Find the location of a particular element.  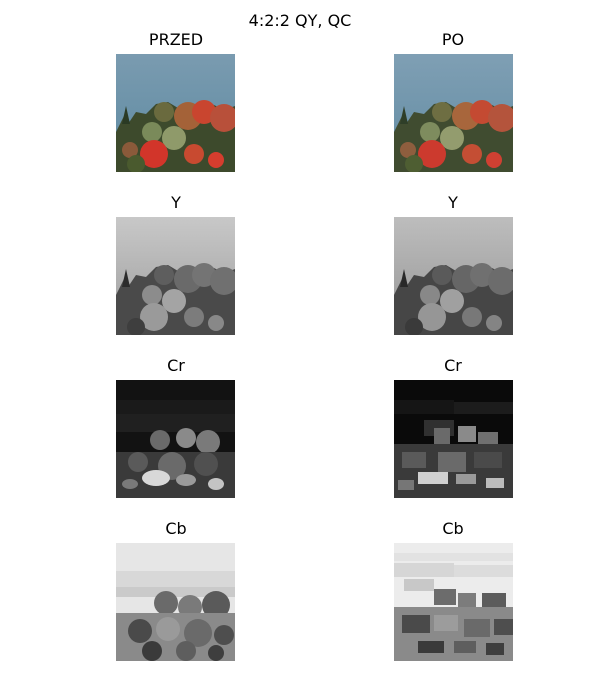

image-after-color is located at coordinates (453, 113).